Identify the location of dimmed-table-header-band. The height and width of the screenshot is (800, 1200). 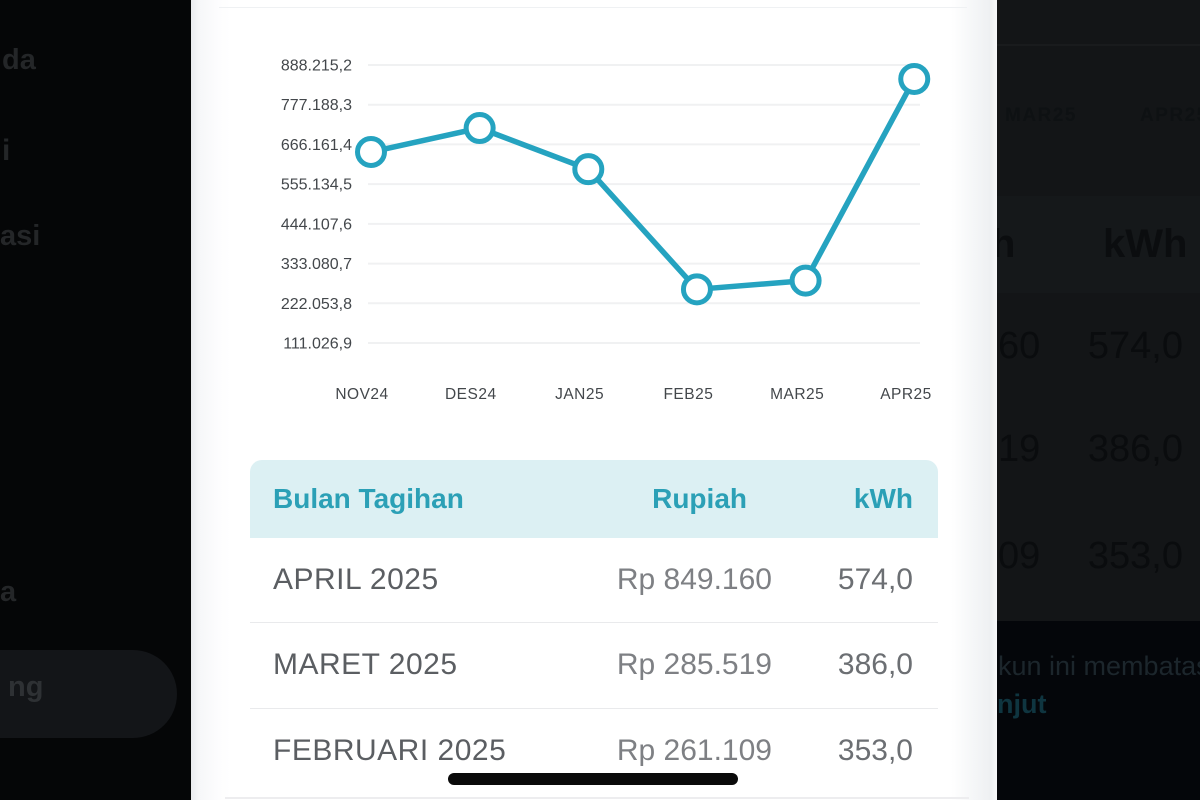
(1098, 244).